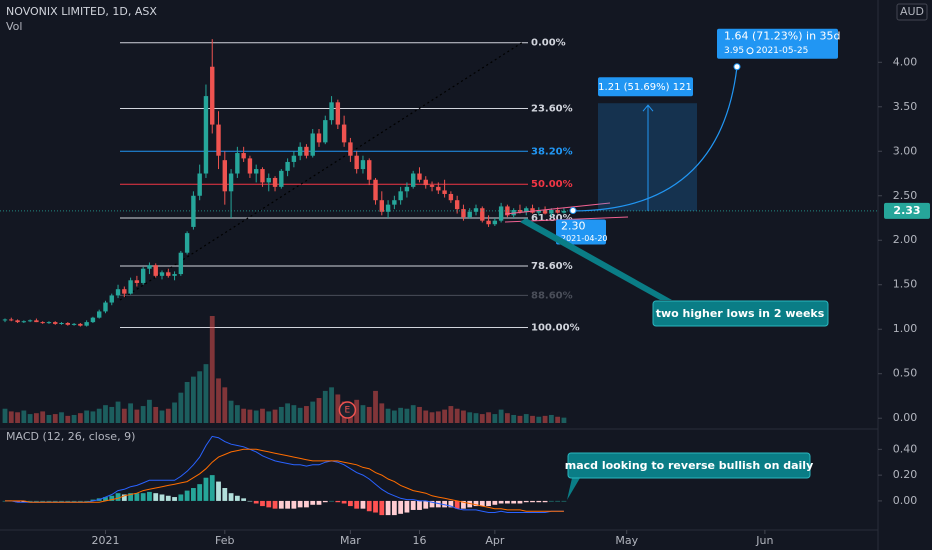 This screenshot has height=550, width=932. I want to click on y-tick-label: 0.50, so click(905, 373).